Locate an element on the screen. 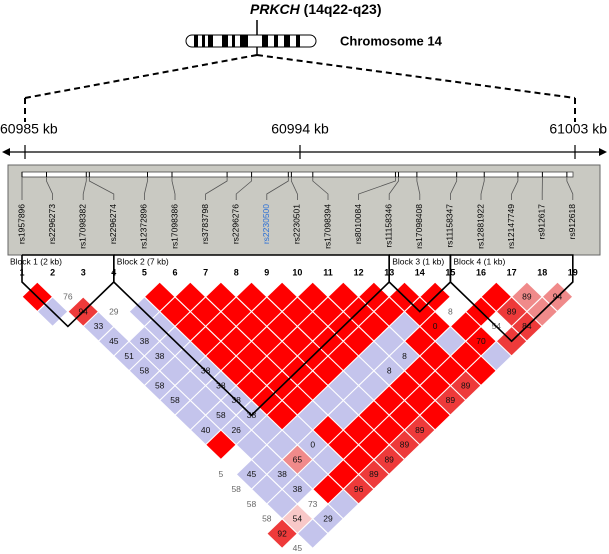 This screenshot has width=609, height=554. ld-value: 0 is located at coordinates (435, 326).